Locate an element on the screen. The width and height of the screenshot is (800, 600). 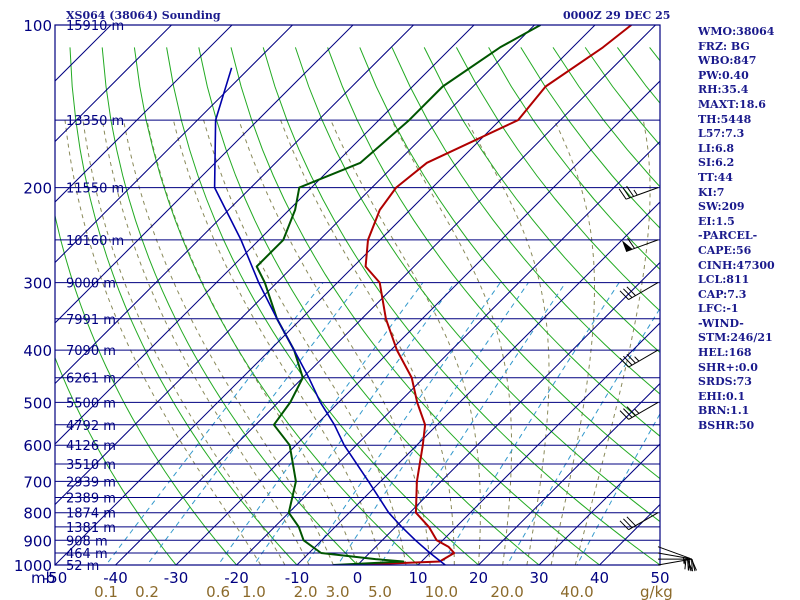
pressure-tick-label: 1000 is located at coordinates (33, 566).